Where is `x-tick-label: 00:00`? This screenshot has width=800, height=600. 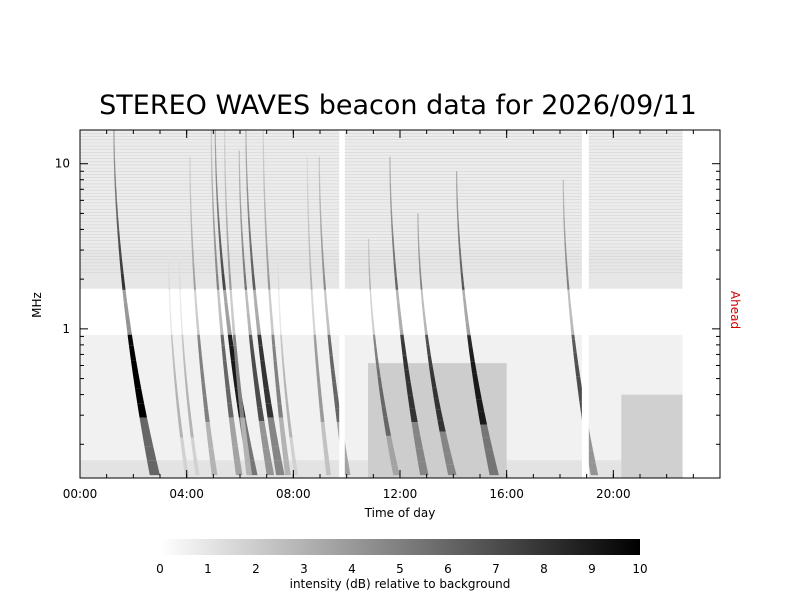
x-tick-label: 00:00 is located at coordinates (80, 494).